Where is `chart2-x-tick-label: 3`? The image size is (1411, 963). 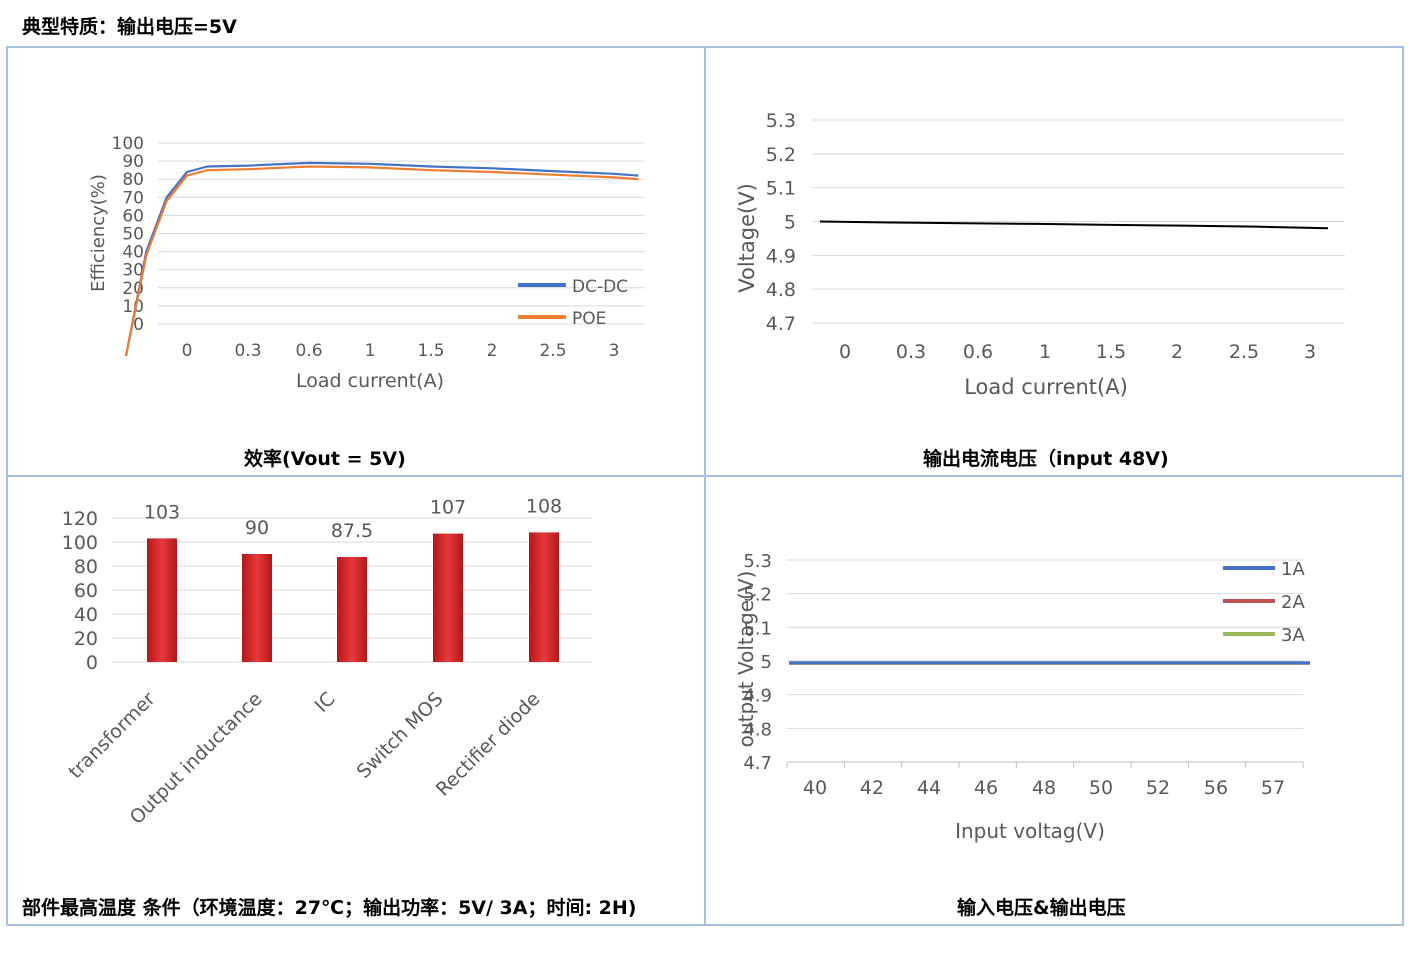
chart2-x-tick-label: 3 is located at coordinates (1310, 352).